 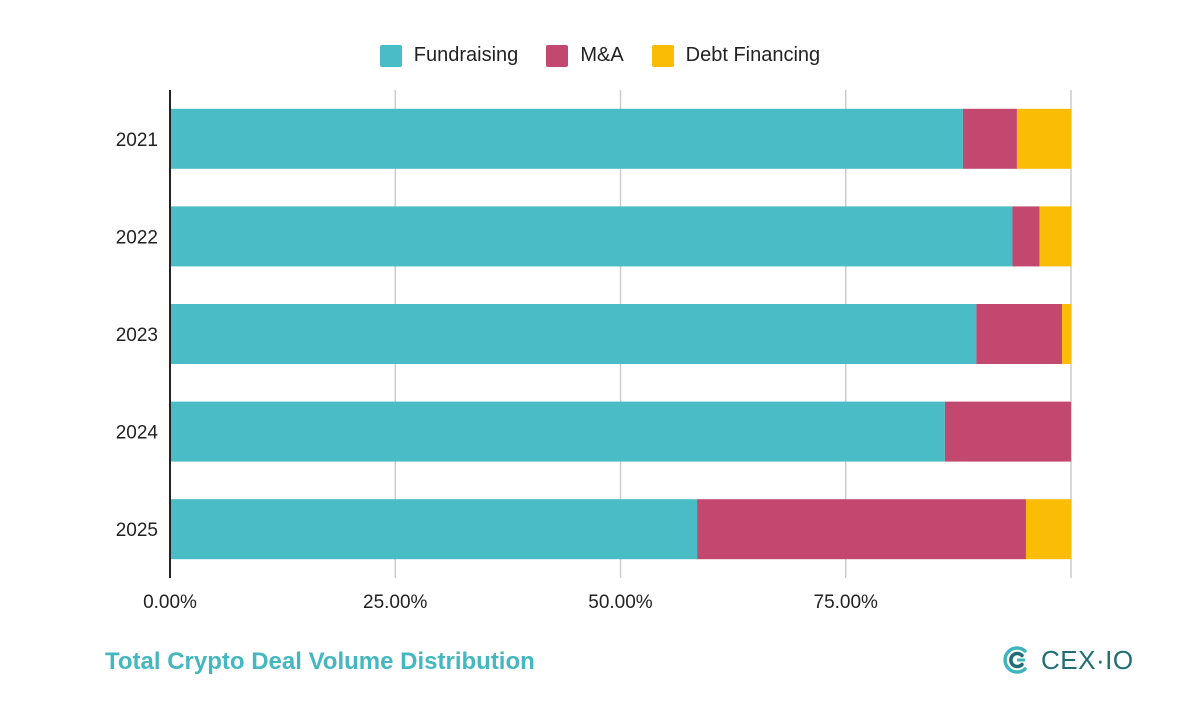 I want to click on brand-logo: CEX·IO, so click(x=1067, y=660).